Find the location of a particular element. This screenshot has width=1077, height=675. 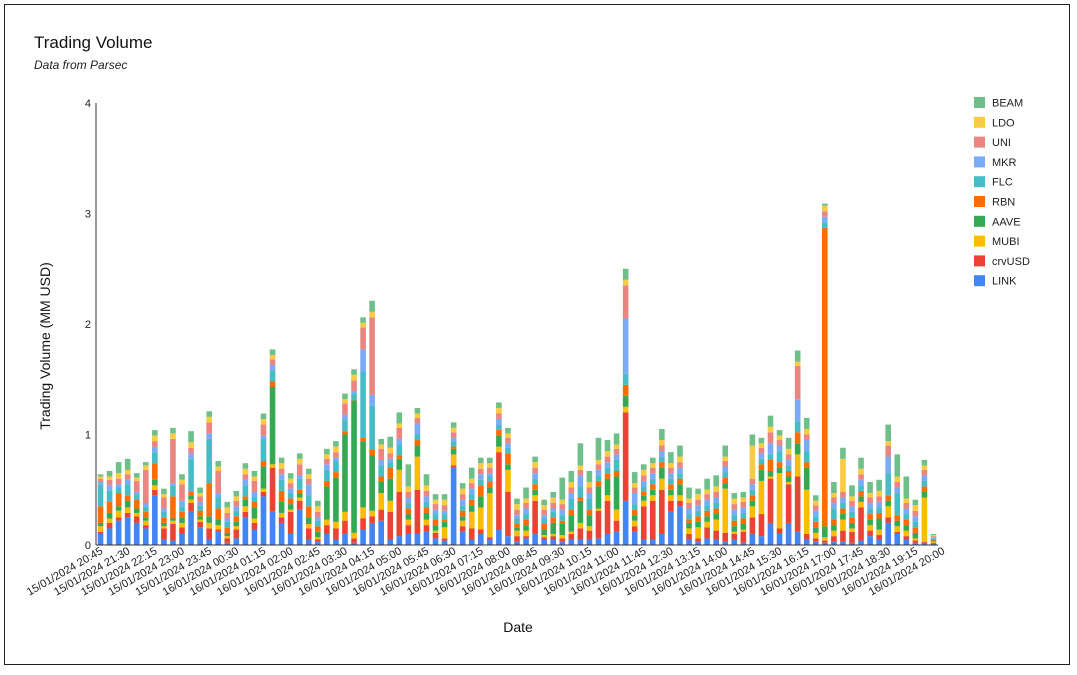

legend-label: UNI is located at coordinates (1001, 143).